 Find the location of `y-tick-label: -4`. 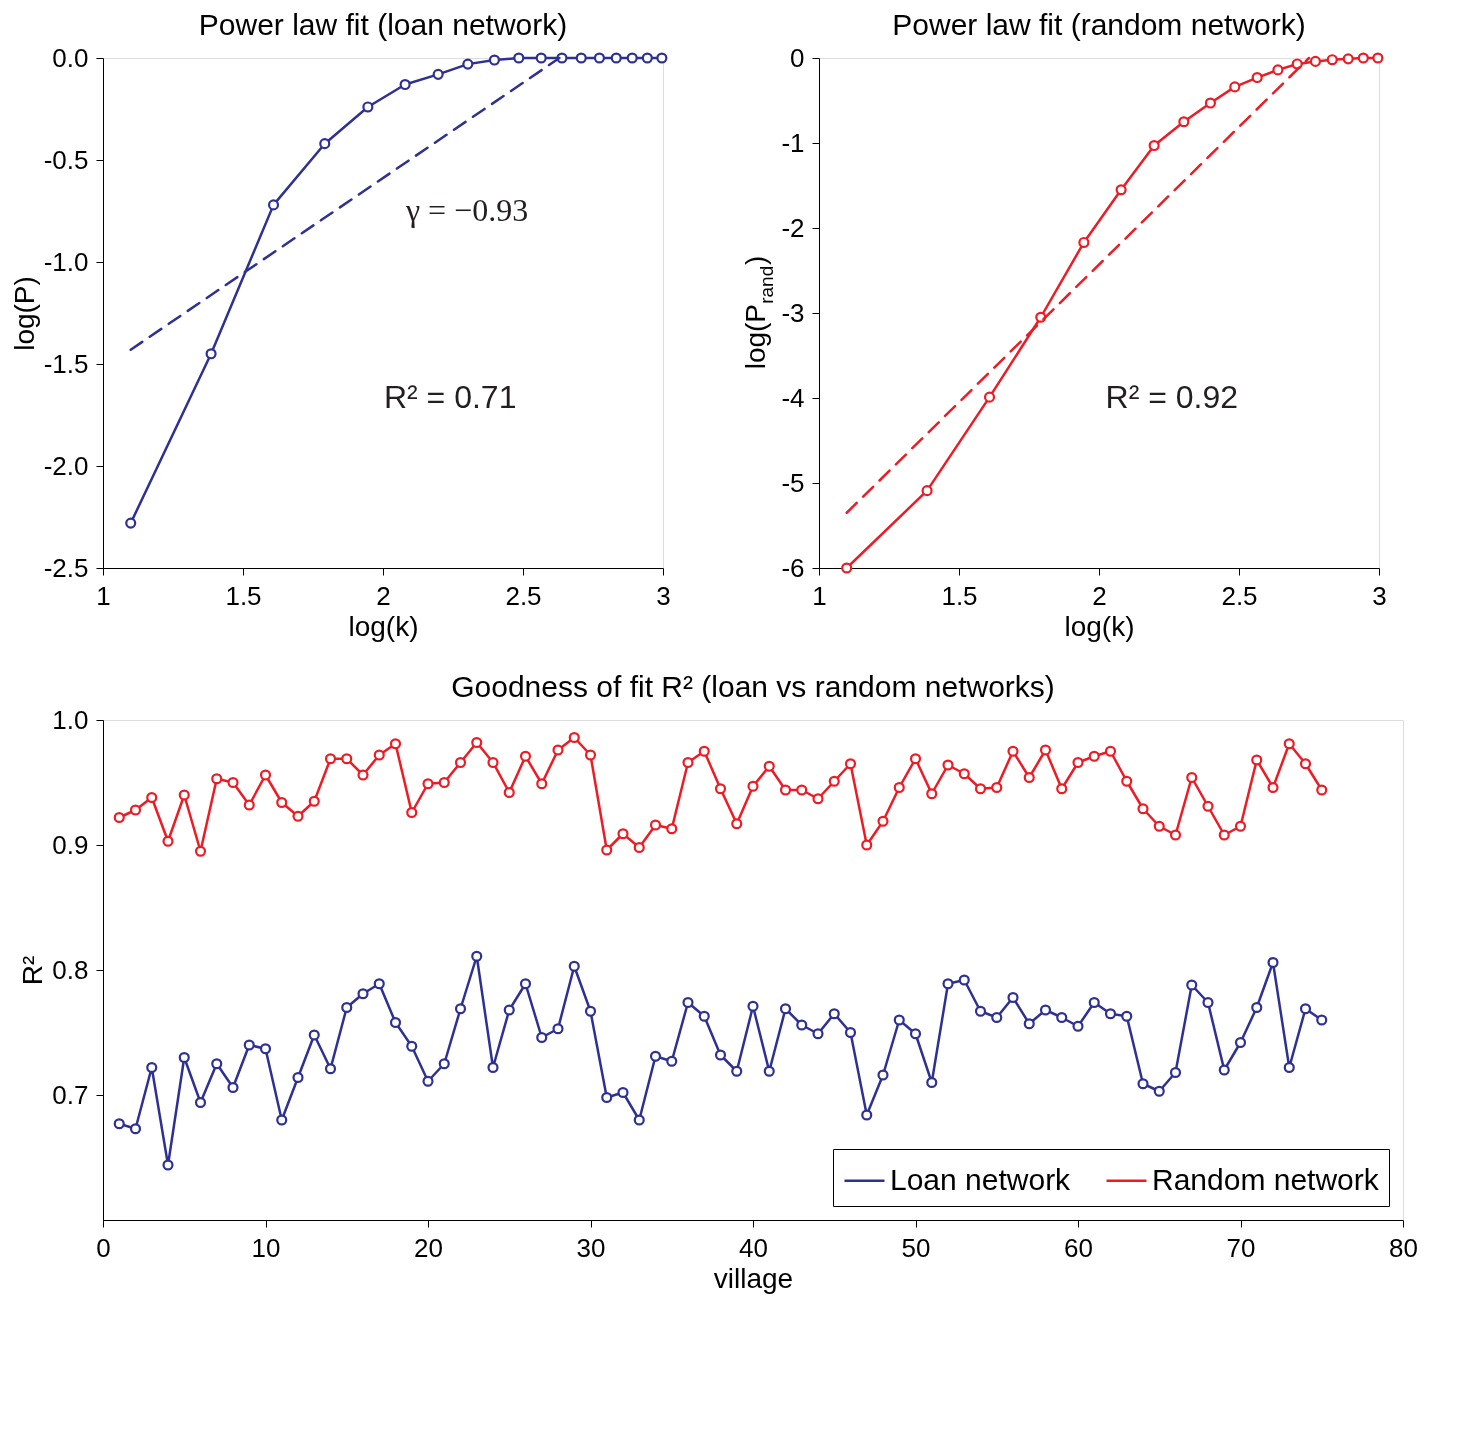

y-tick-label: -4 is located at coordinates (793, 397).